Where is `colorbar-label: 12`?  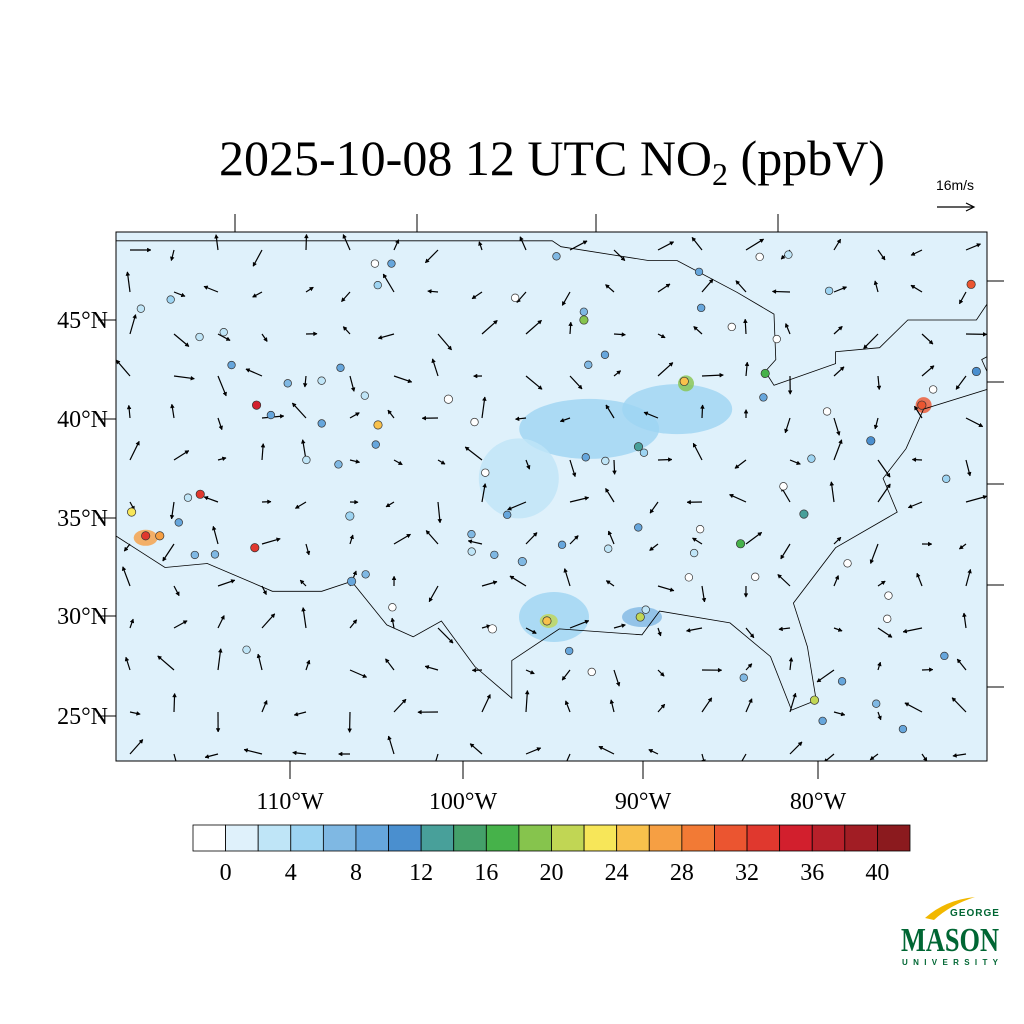 colorbar-label: 12 is located at coordinates (421, 873).